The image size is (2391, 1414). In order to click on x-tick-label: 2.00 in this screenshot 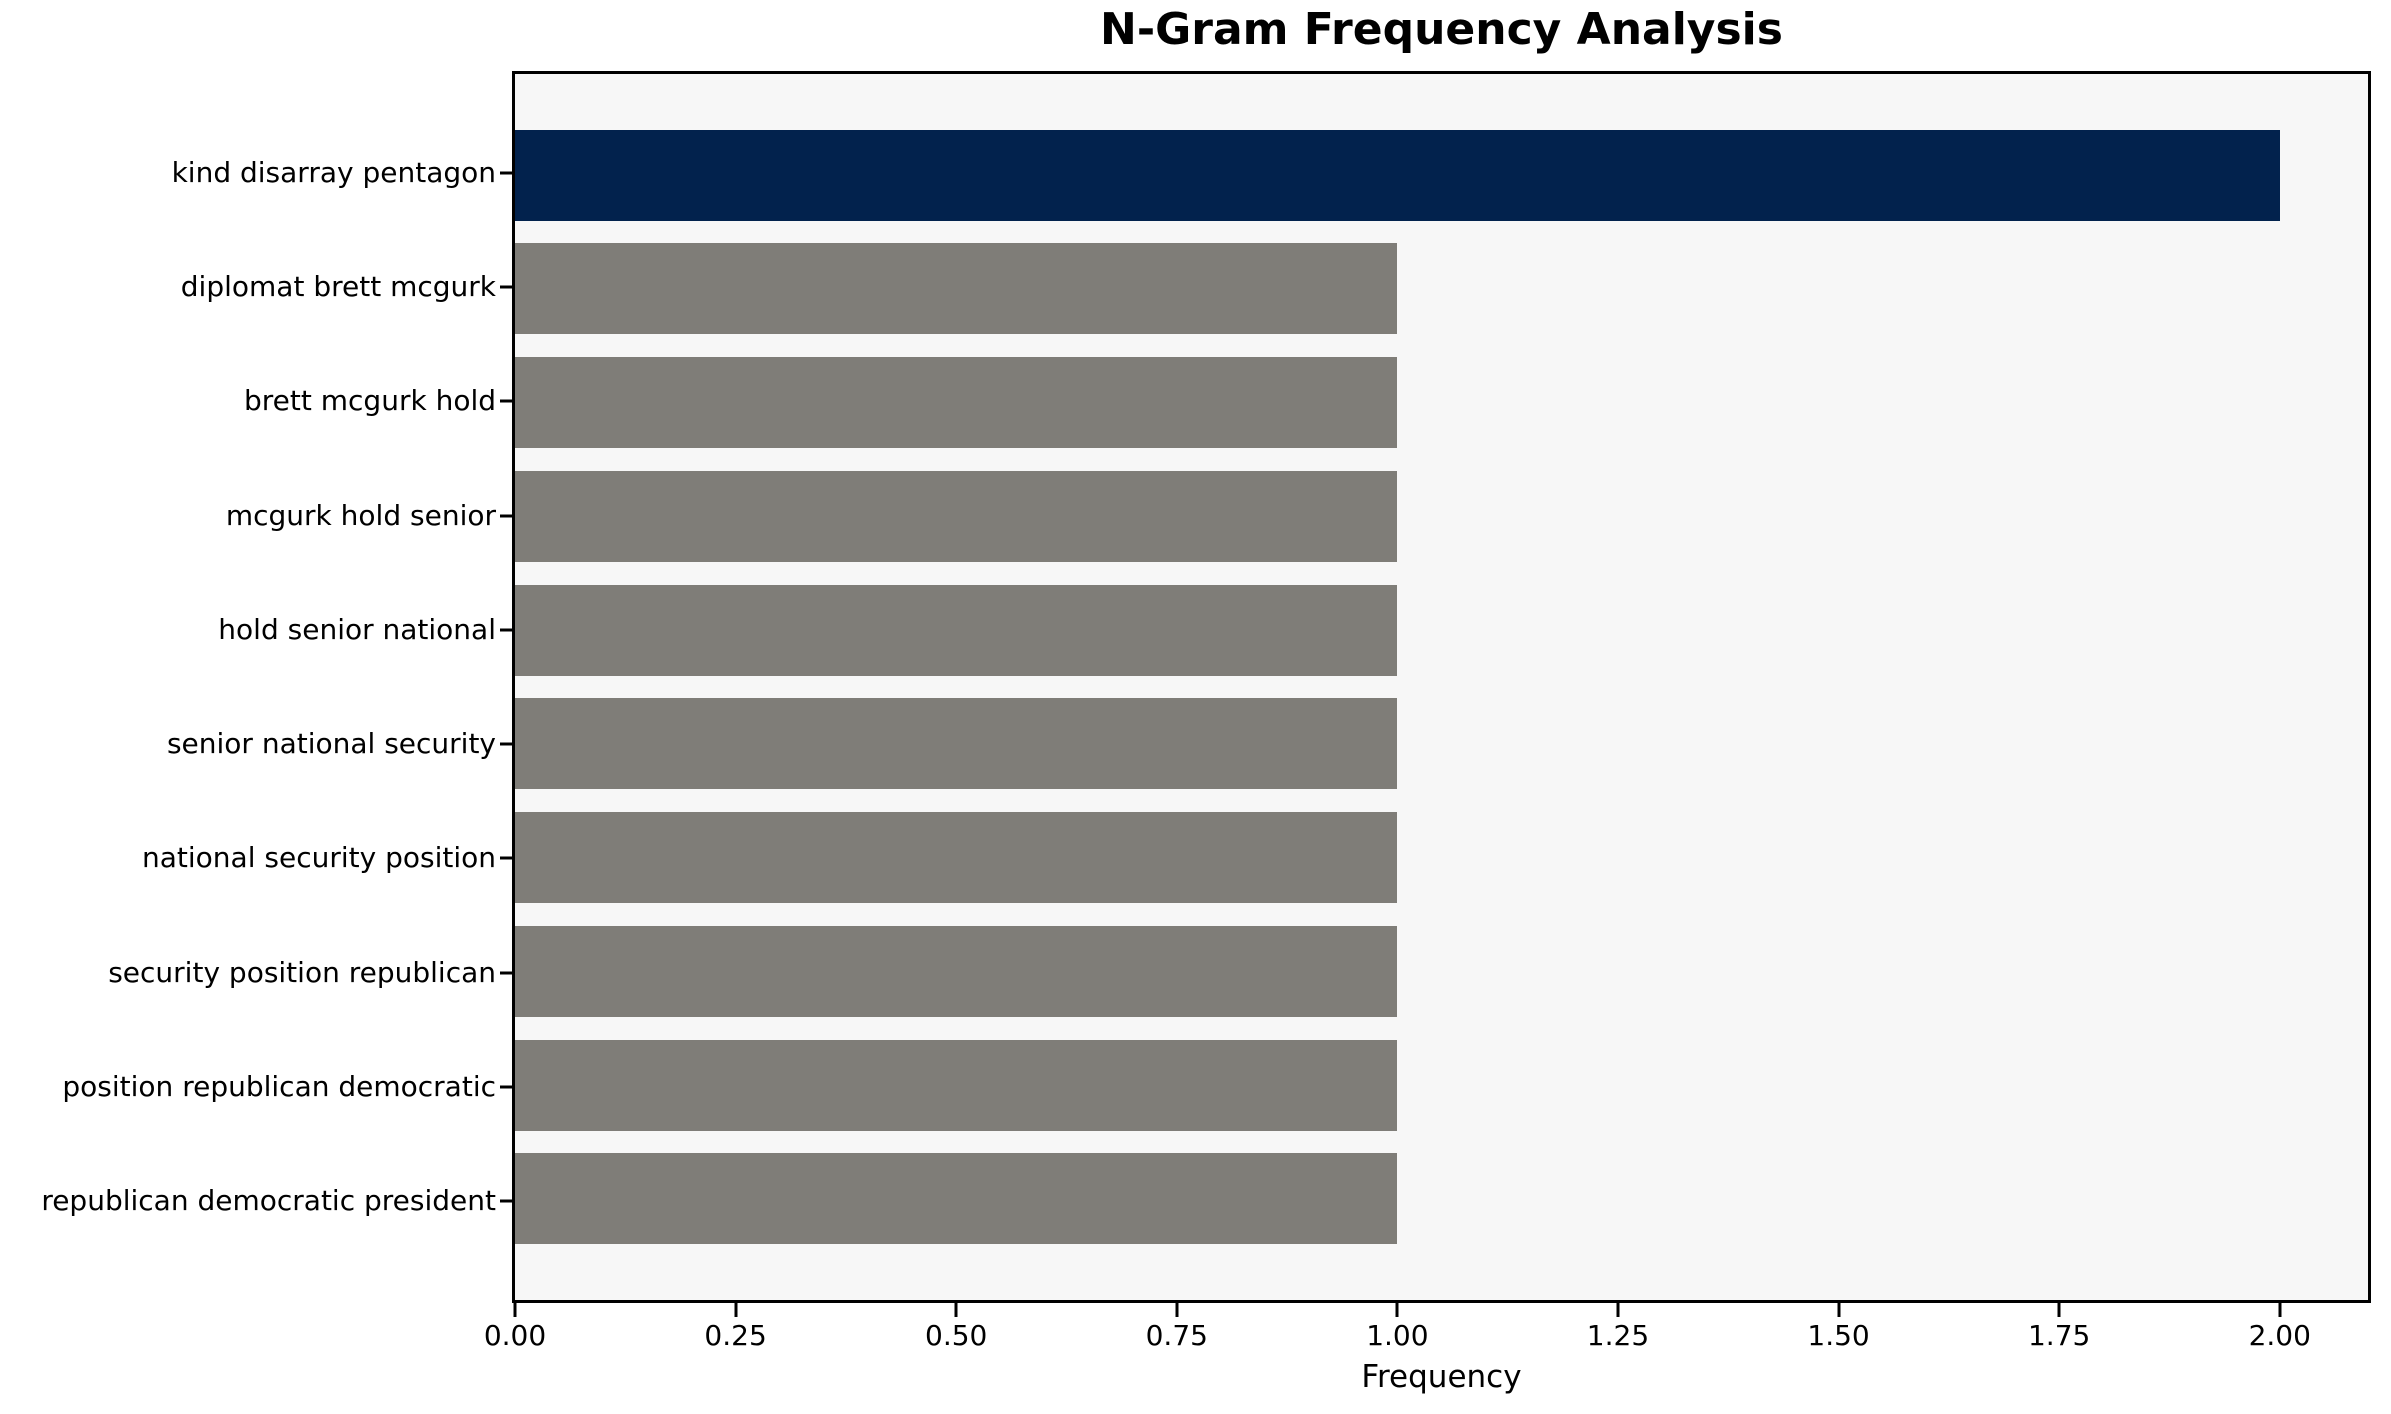, I will do `click(2279, 1335)`.